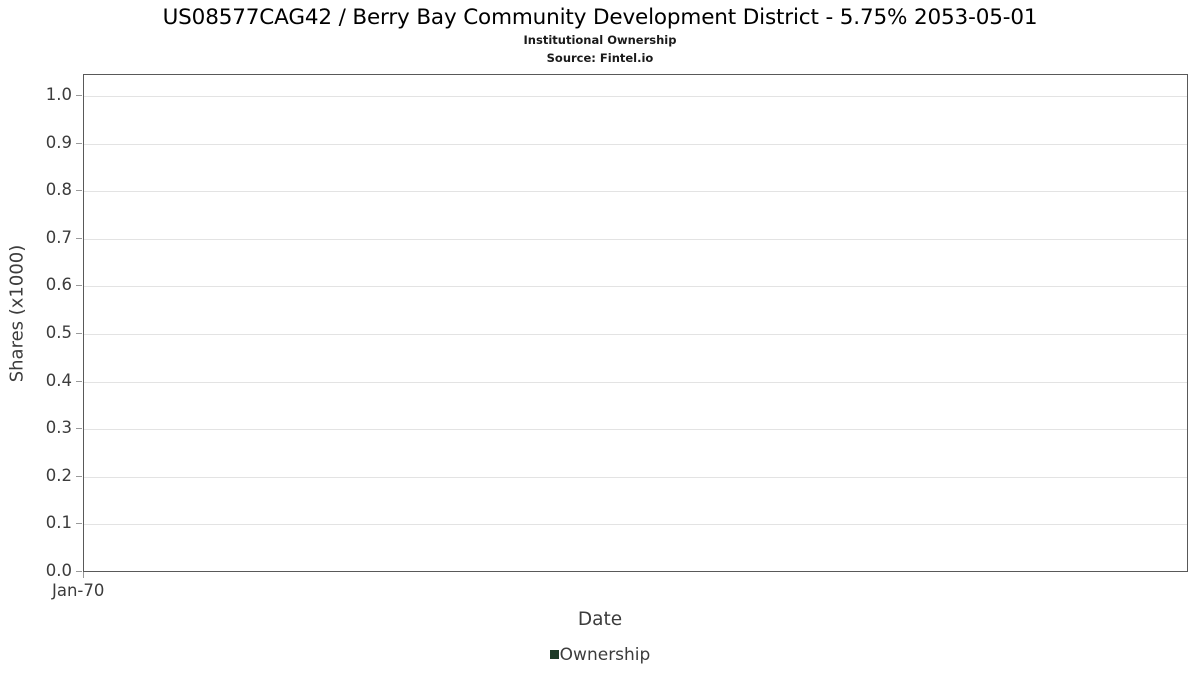 This screenshot has height=675, width=1200. Describe the element at coordinates (58, 475) in the screenshot. I see `y-tick-label-8: 0.2` at that location.